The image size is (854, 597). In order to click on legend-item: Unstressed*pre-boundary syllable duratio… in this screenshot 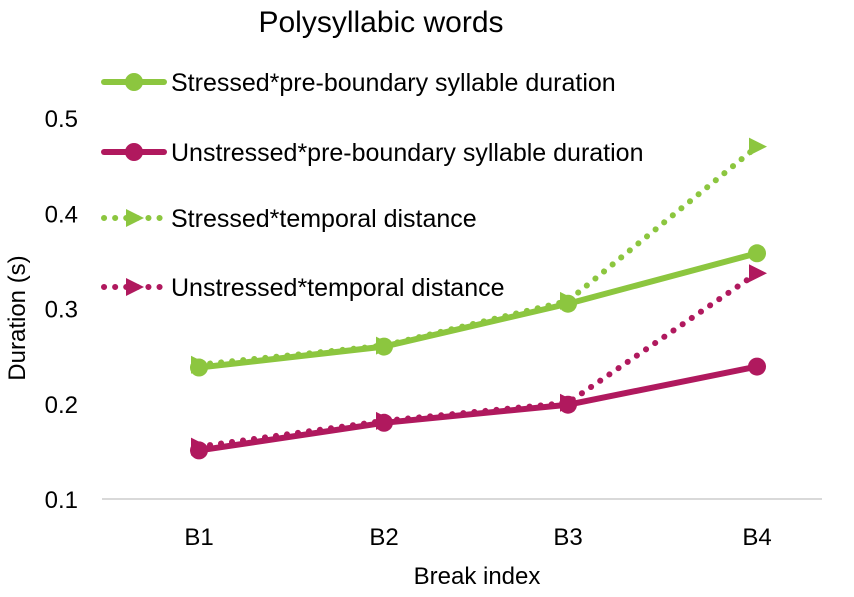, I will do `click(372, 153)`.